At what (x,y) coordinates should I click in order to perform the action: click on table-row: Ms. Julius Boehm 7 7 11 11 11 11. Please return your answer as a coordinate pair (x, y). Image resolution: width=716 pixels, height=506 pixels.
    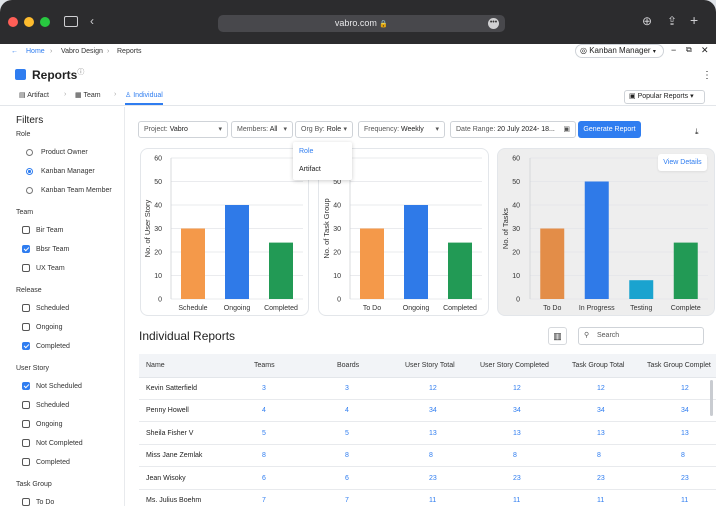
    Looking at the image, I should click on (427, 498).